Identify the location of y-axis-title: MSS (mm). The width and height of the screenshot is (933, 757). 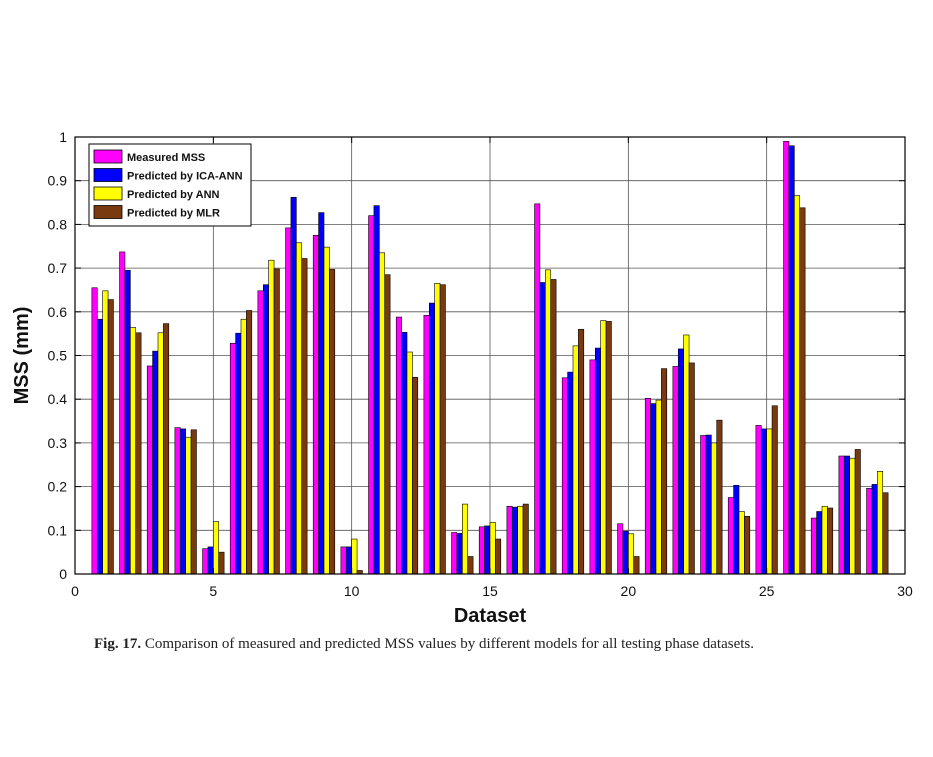
(22, 356).